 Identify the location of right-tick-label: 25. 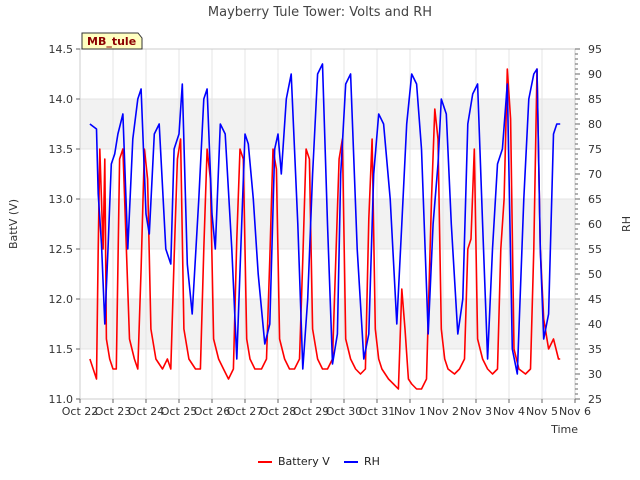
(595, 399).